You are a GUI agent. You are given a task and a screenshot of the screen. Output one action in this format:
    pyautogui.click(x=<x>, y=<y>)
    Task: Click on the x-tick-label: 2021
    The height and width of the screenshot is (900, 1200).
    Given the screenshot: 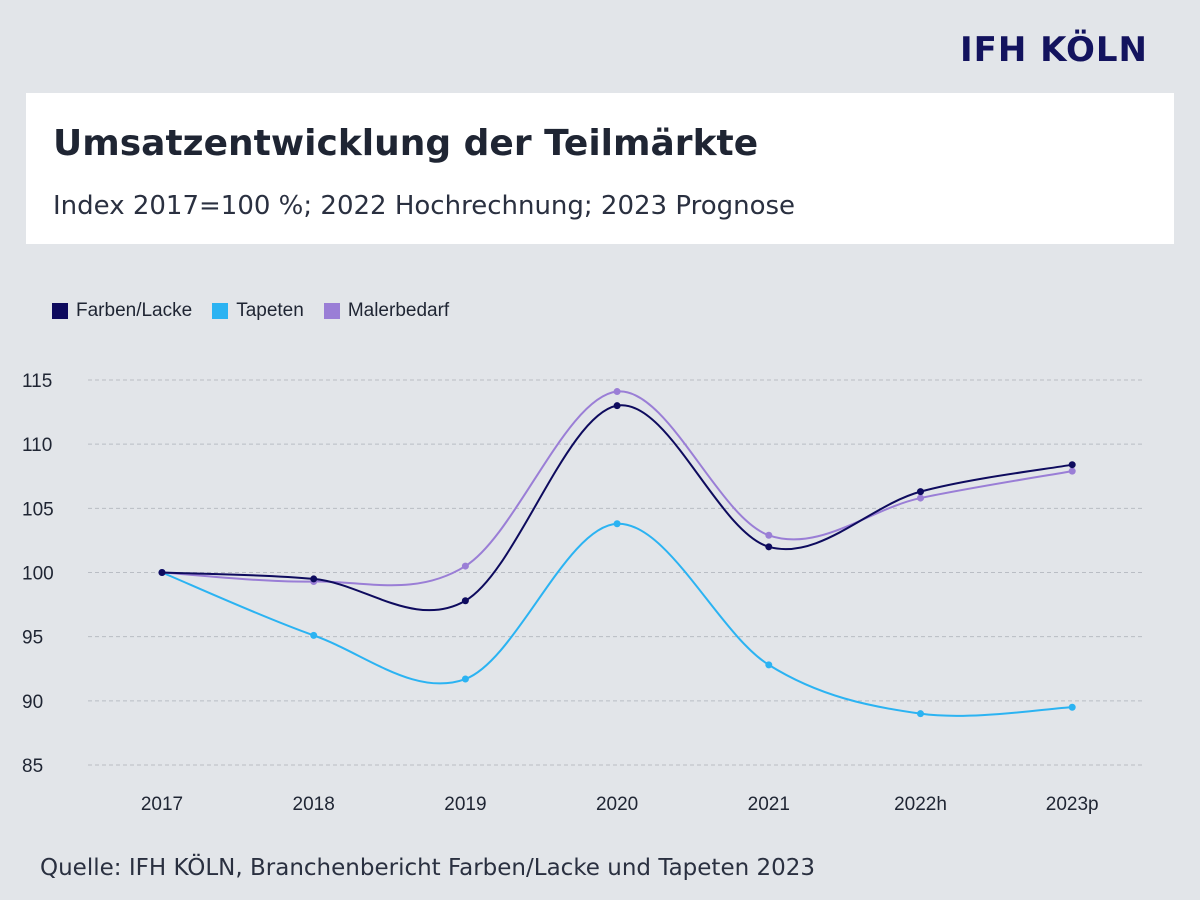 What is the action you would take?
    pyautogui.click(x=769, y=804)
    